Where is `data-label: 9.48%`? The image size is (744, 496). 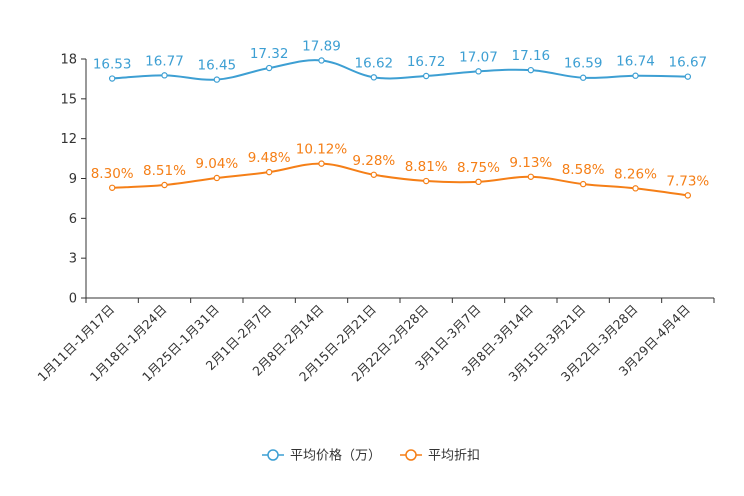 data-label: 9.48% is located at coordinates (269, 158).